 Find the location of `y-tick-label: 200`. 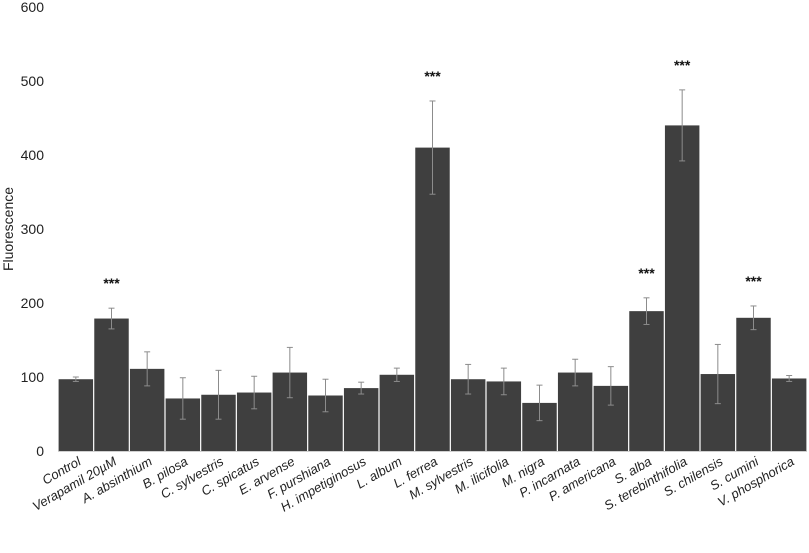

y-tick-label: 200 is located at coordinates (33, 303).